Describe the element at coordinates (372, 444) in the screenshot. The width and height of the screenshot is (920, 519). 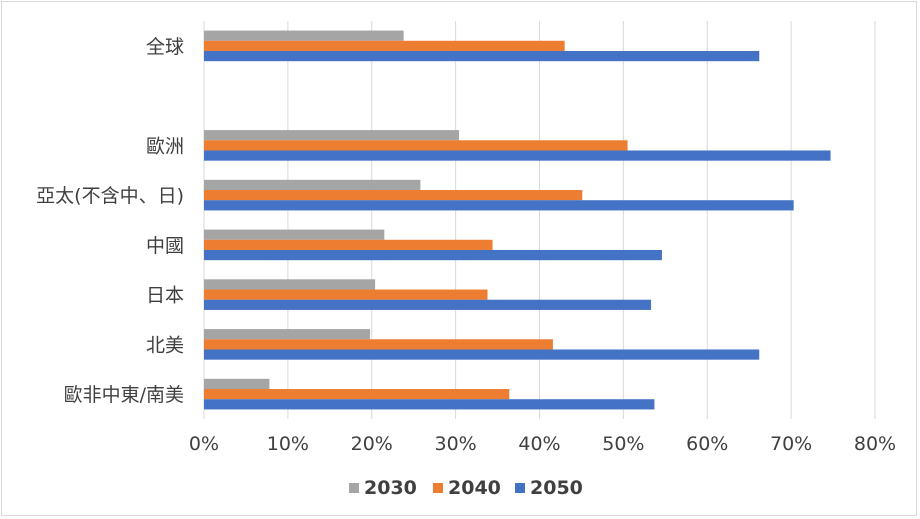
I see `x-tick-label: 20%` at that location.